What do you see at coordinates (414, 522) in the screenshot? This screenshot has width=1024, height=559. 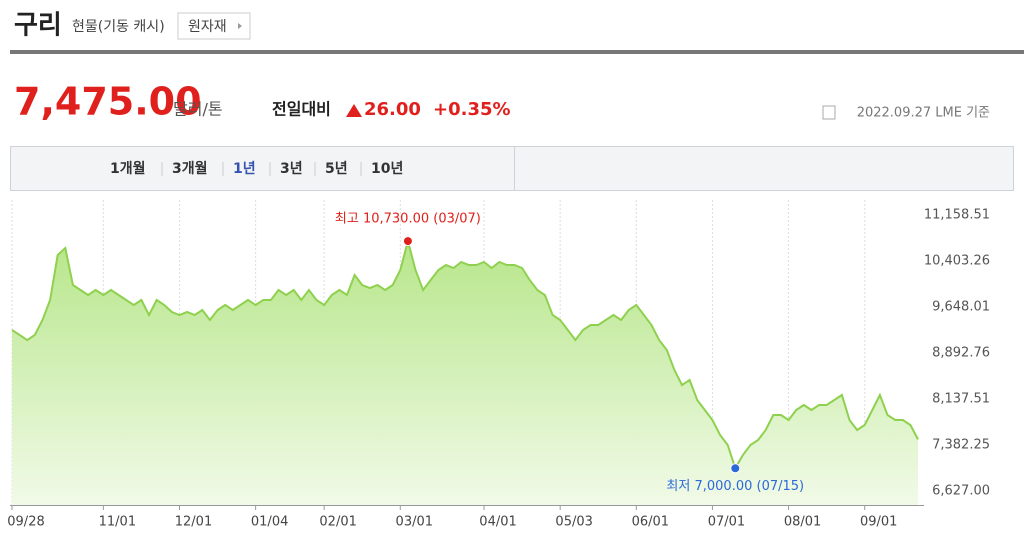 I see `x-tick-label: 03/01` at bounding box center [414, 522].